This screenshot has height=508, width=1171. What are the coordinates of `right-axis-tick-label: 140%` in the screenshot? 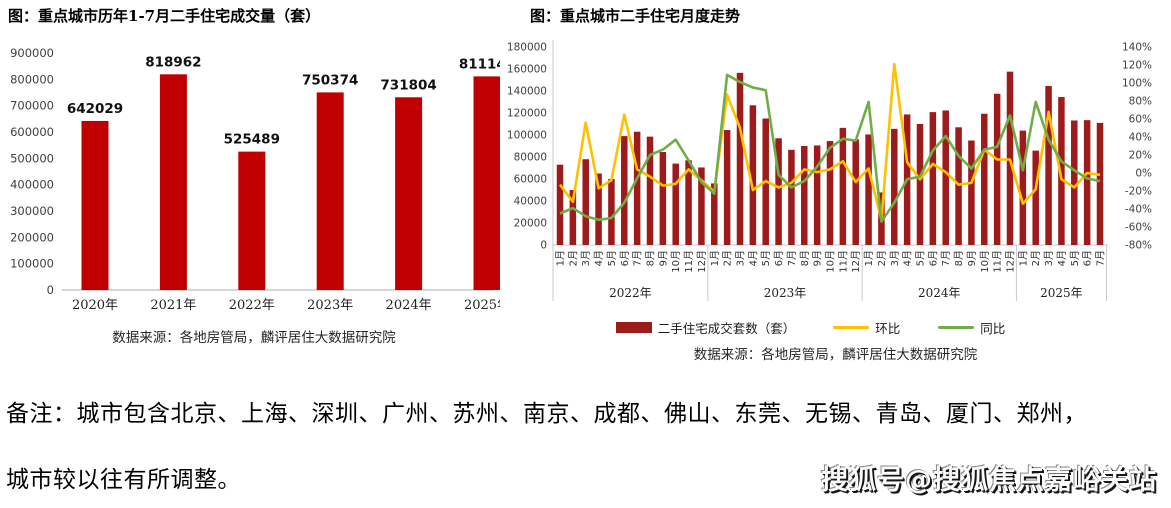 It's located at (1137, 48).